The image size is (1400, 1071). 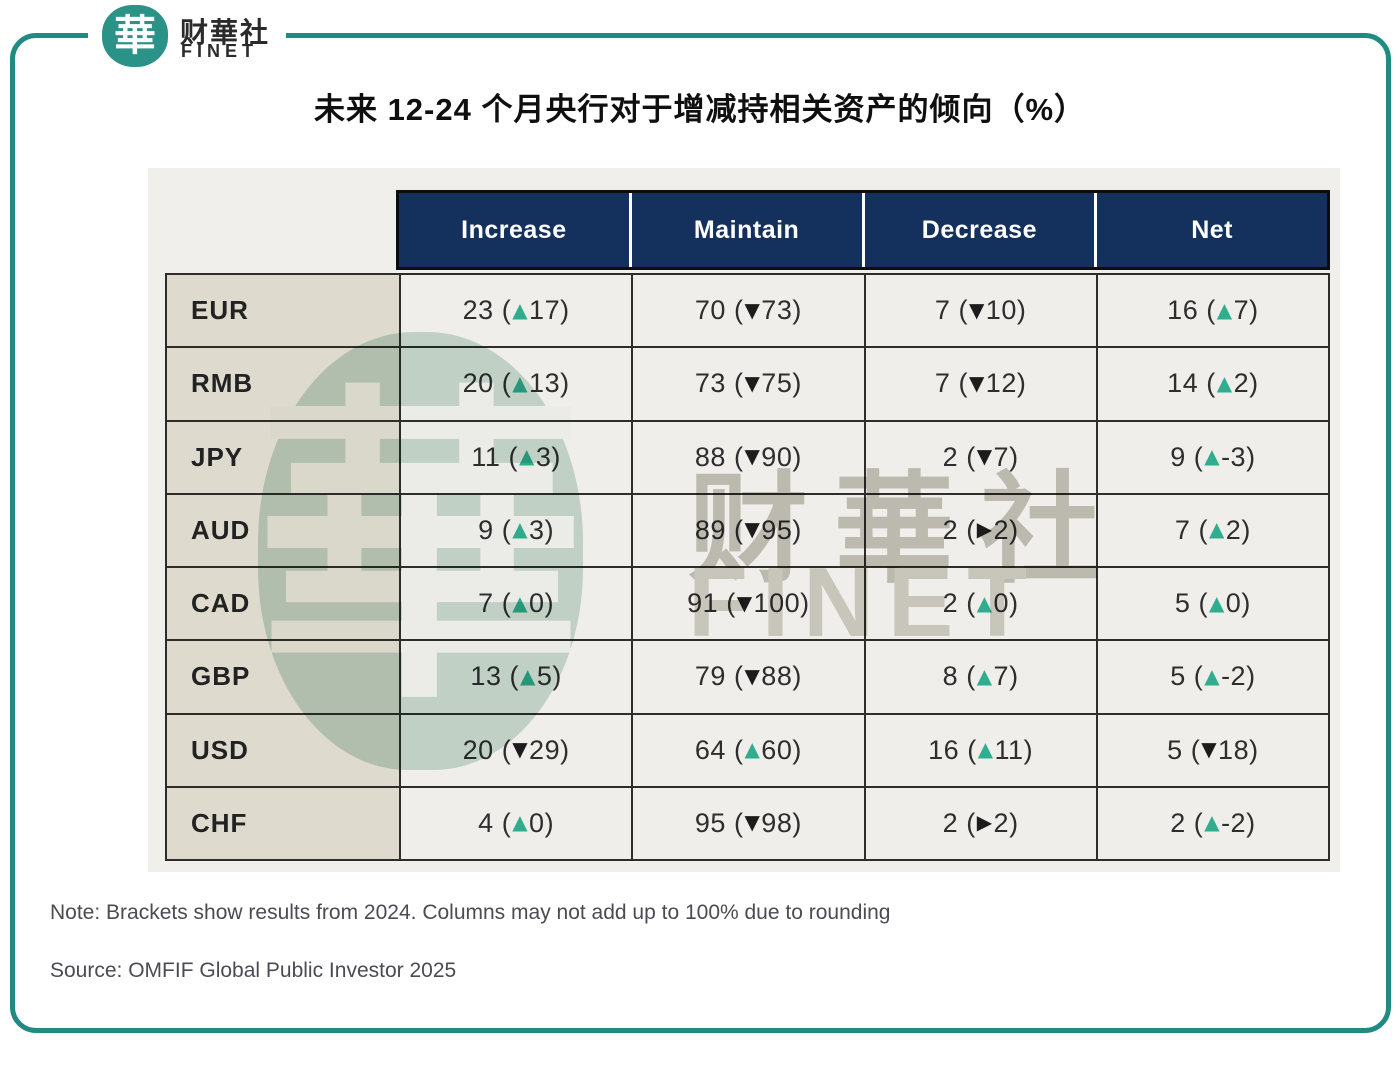 I want to click on cell-jpy-decrease: 2 (▼ 7), so click(x=980, y=457).